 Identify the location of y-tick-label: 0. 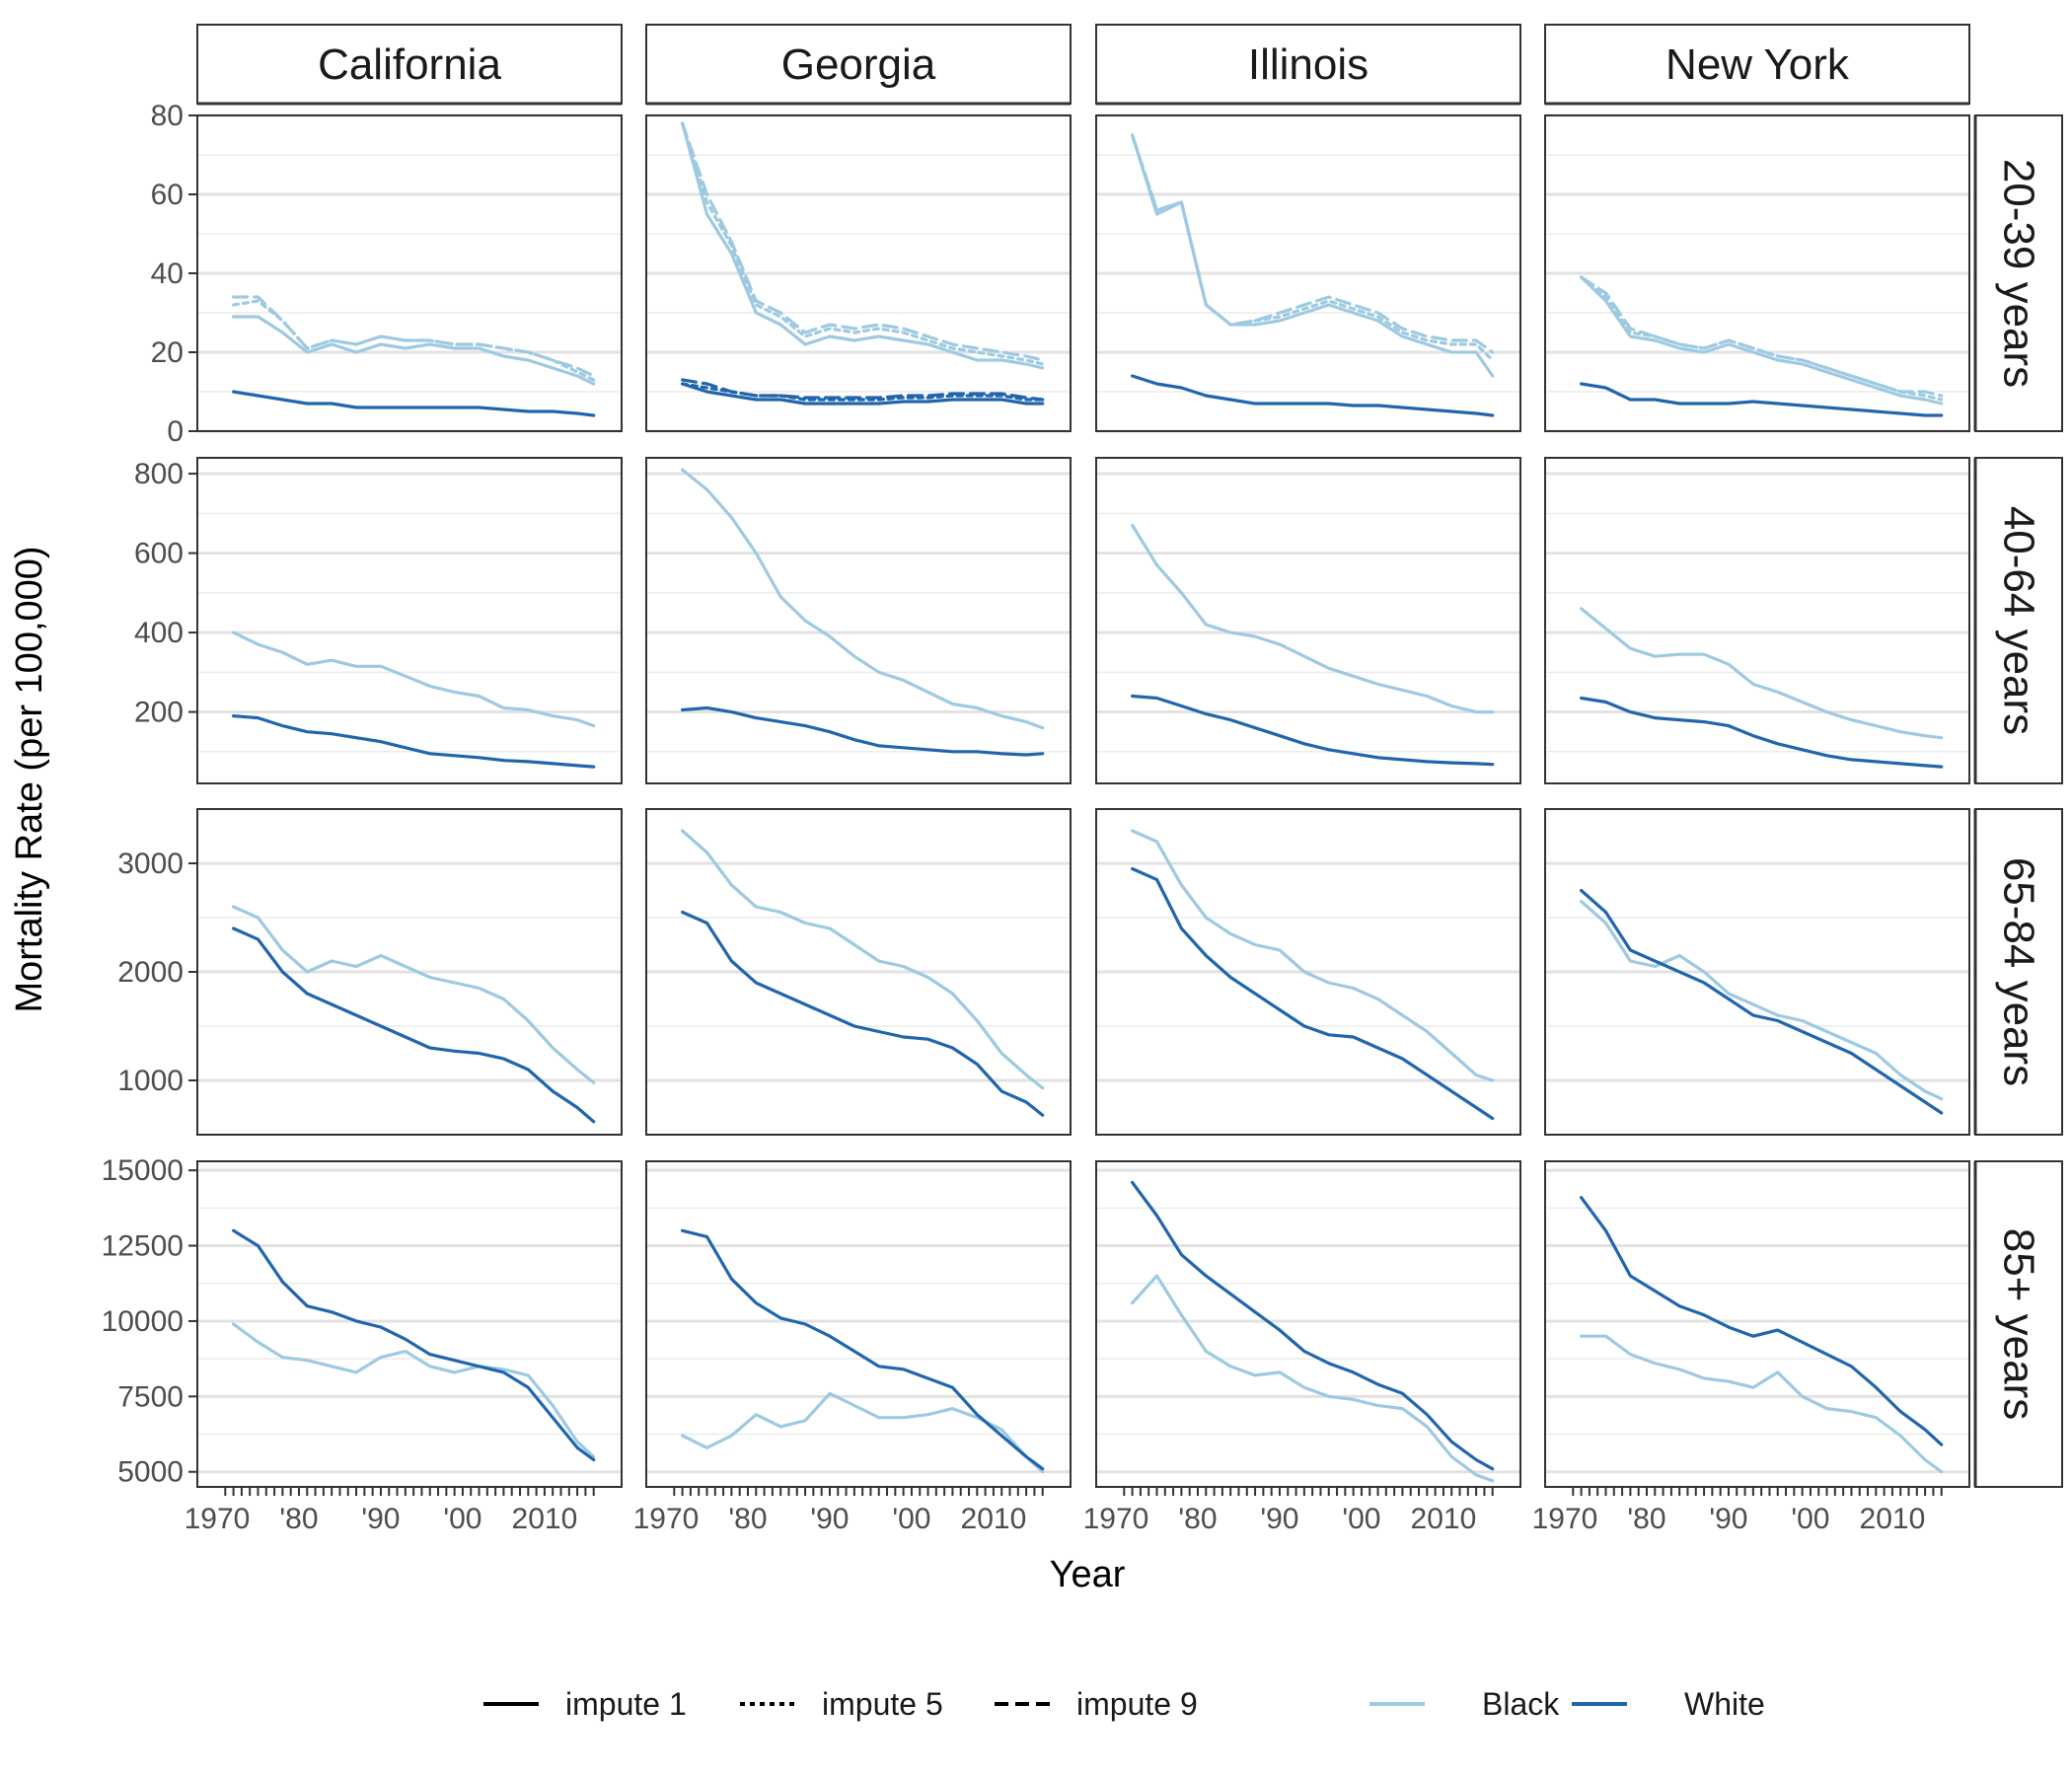
(176, 431).